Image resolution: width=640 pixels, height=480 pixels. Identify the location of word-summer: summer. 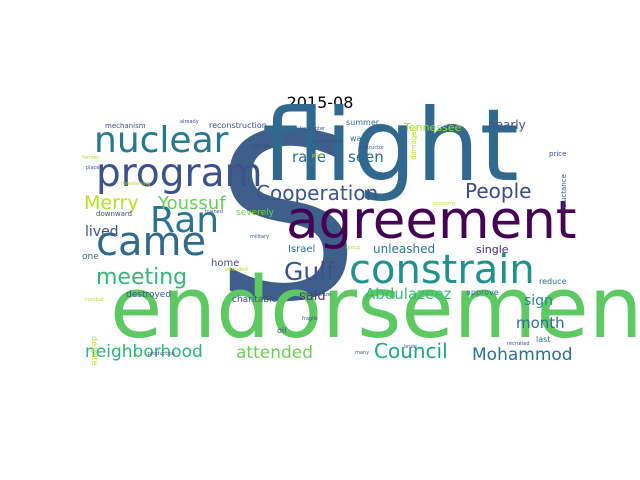
(363, 122).